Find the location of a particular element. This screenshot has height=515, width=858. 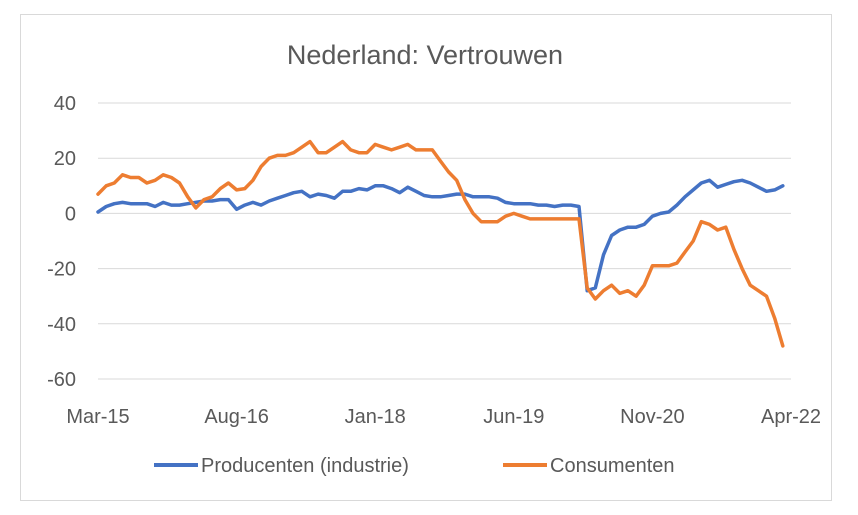

legend: Producenten (industrie) Consumenten is located at coordinates (414, 466).